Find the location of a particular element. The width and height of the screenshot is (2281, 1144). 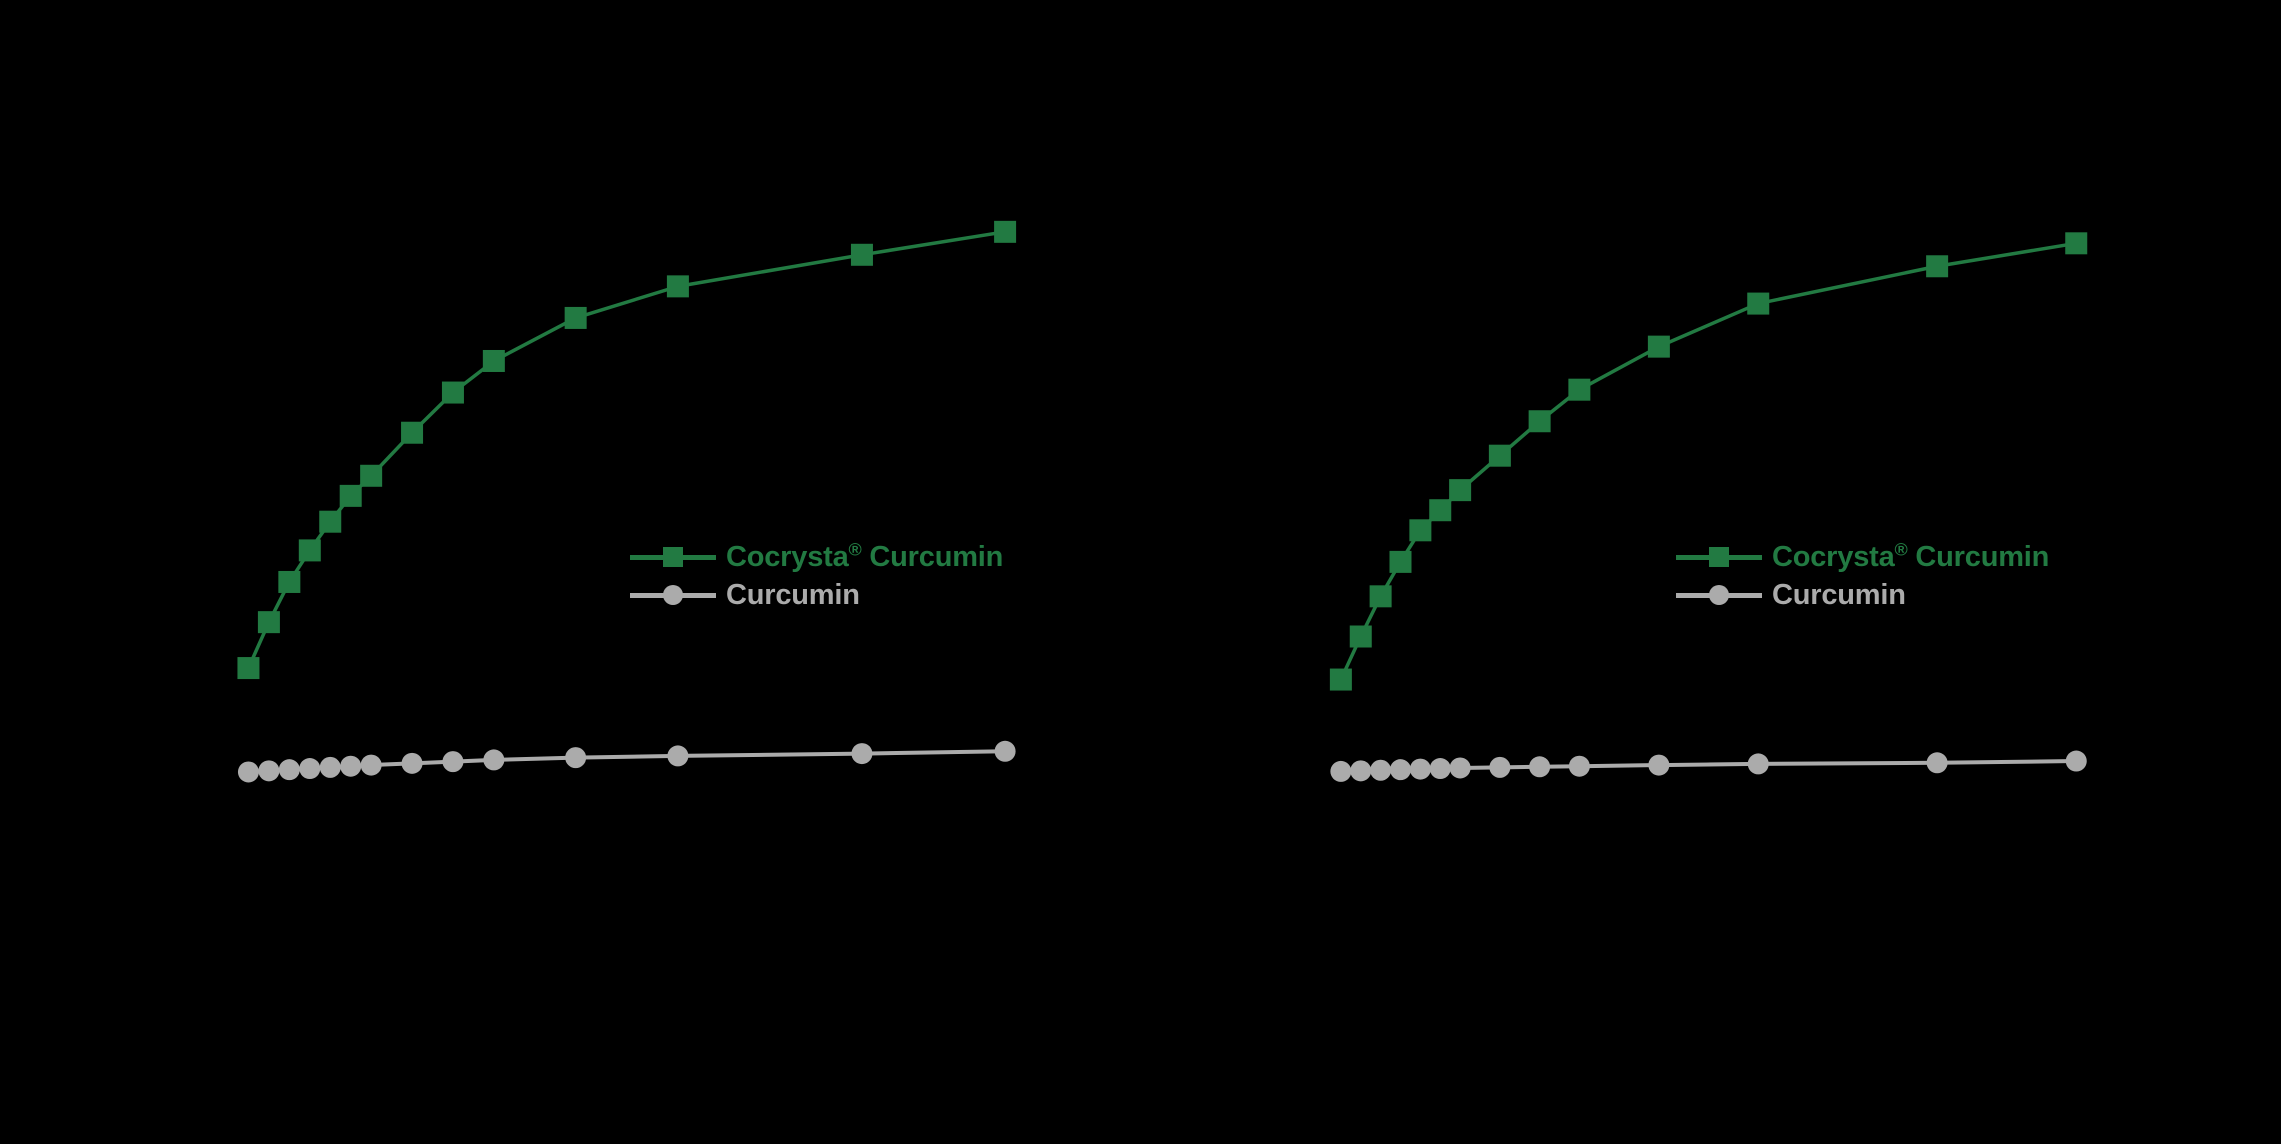

legend-right: Cocrysta® Curcumin Curcumin is located at coordinates (1862, 576).